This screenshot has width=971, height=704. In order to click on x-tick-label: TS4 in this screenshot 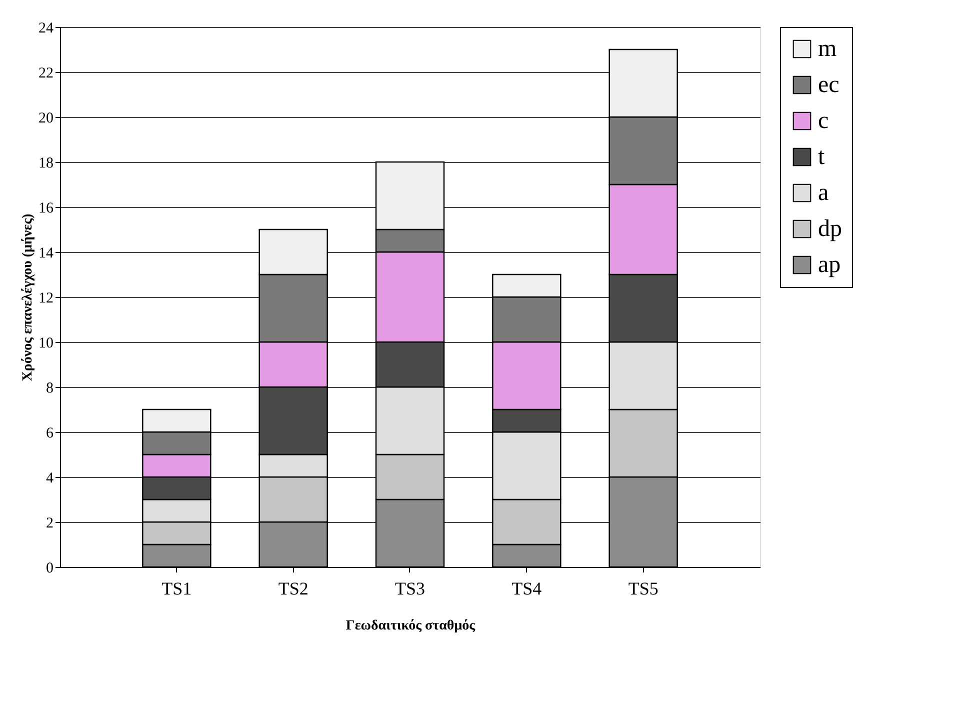, I will do `click(527, 588)`.